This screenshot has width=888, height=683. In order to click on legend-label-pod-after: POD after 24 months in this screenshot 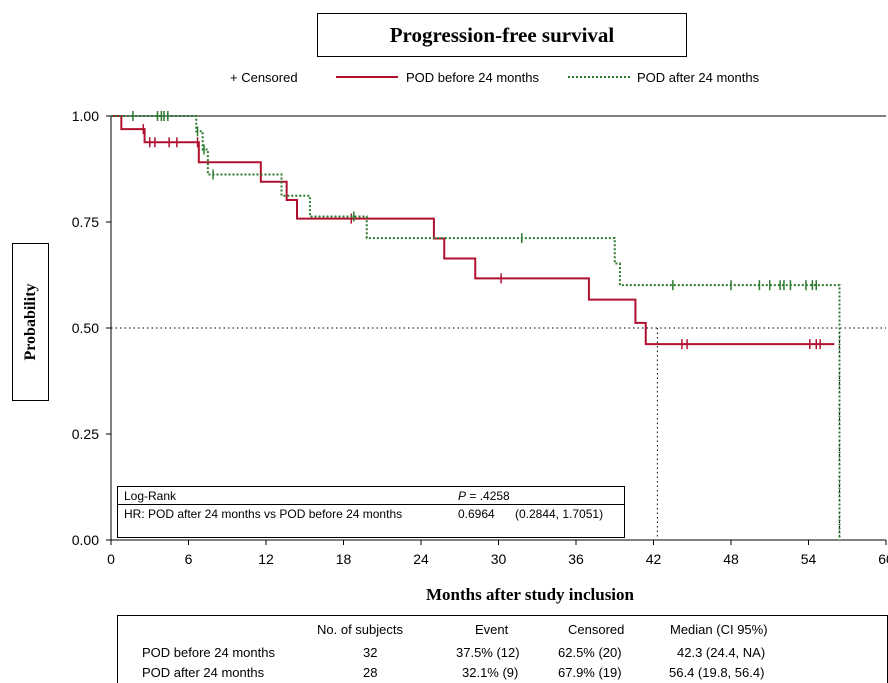, I will do `click(698, 77)`.